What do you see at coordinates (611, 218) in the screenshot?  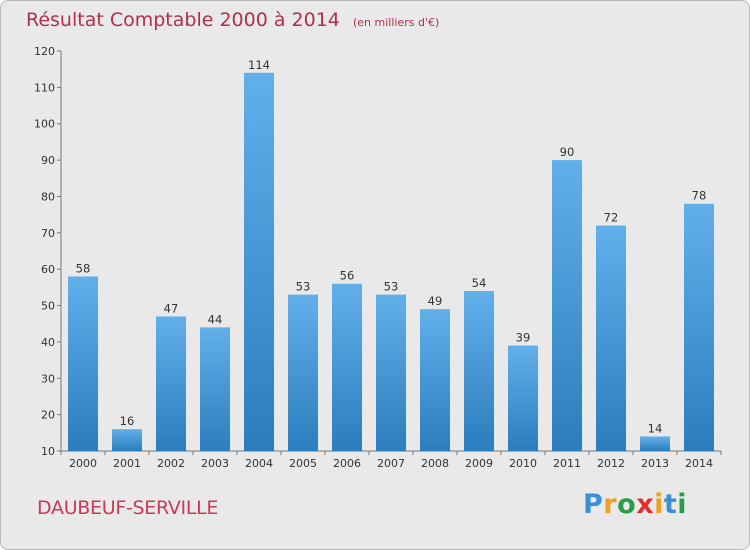 I see `data-label-2012: 72` at bounding box center [611, 218].